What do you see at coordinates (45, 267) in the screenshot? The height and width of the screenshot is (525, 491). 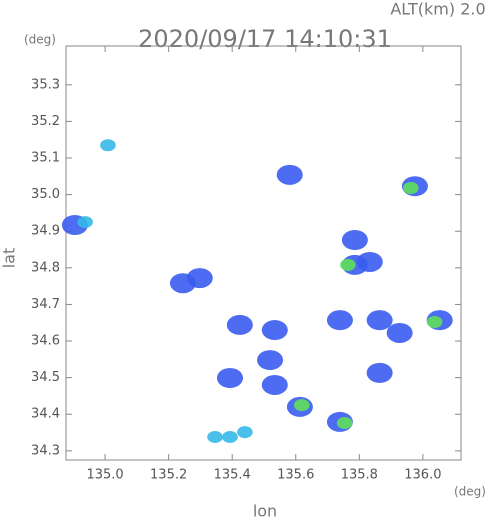 I see `y-tick-label: 34.8` at bounding box center [45, 267].